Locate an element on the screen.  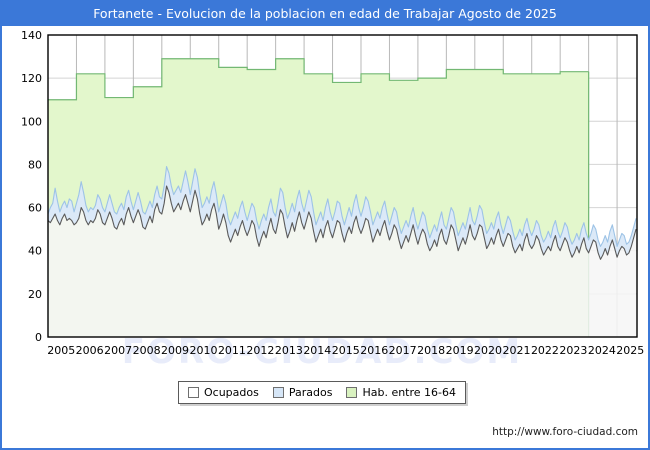
svg-text: 2020 is located at coordinates (488, 350).